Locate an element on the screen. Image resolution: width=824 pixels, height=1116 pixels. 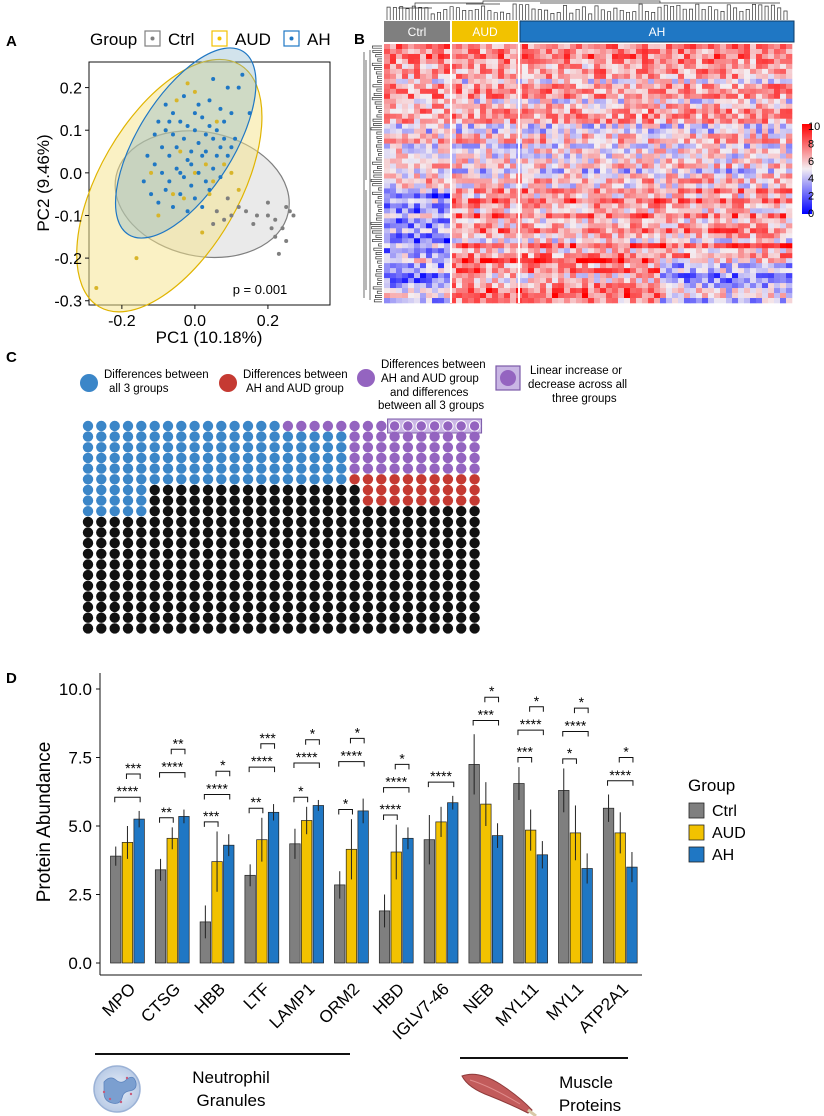
pca-point-ctrl is located at coordinates (256, 215).